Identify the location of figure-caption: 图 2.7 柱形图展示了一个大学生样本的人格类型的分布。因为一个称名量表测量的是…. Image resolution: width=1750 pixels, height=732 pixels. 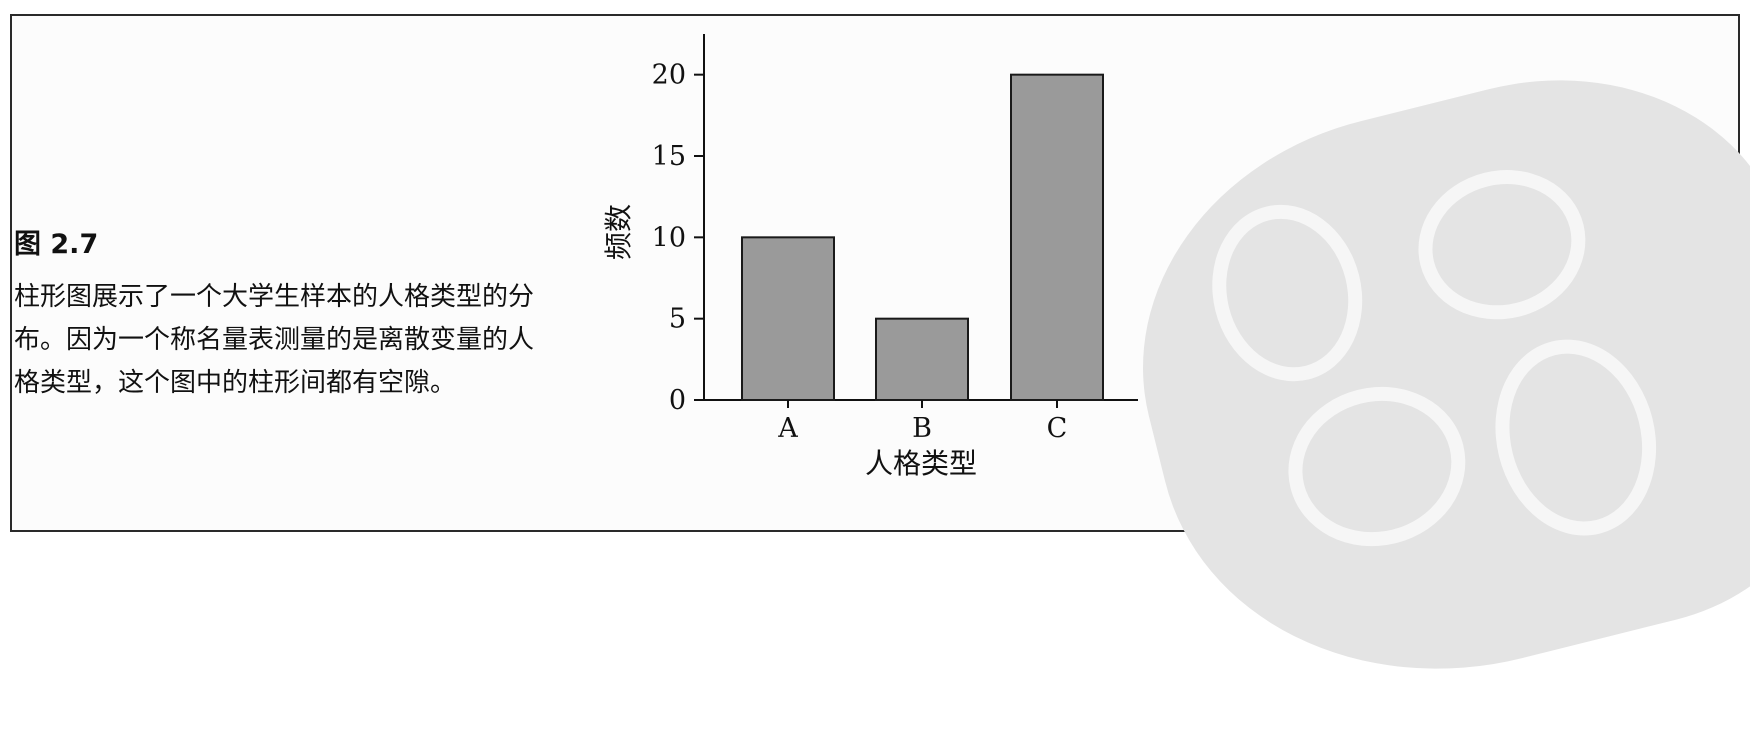
(294, 316).